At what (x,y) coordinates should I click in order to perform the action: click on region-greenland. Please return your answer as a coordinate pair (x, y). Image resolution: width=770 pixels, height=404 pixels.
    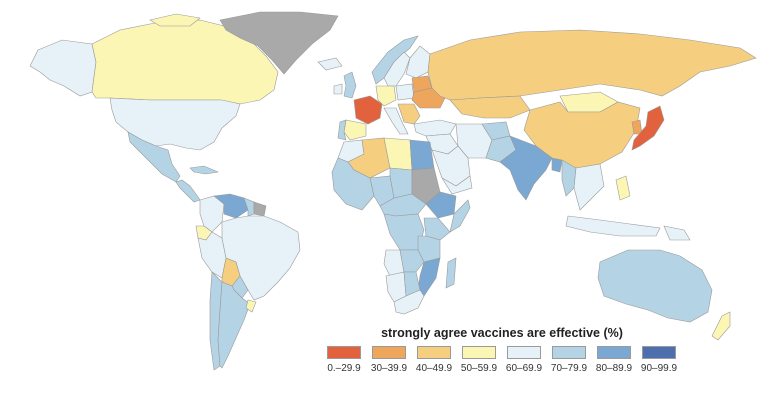
    Looking at the image, I should click on (279, 43).